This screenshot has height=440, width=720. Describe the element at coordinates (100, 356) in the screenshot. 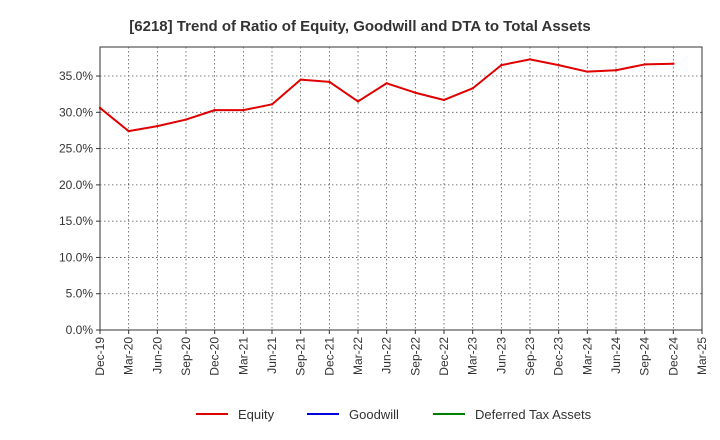

I see `x-tick-label: Dec-19` at that location.